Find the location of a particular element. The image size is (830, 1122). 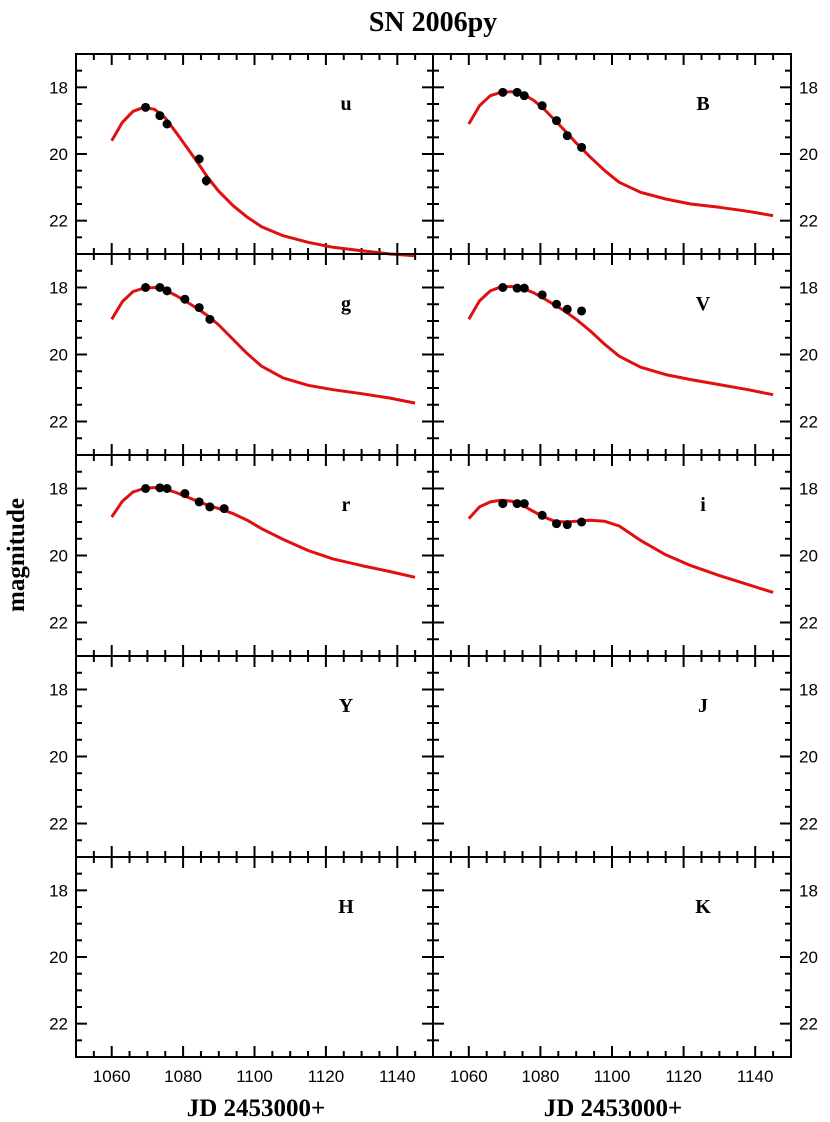

panel-g: 18 20 22 g is located at coordinates (241, 354).